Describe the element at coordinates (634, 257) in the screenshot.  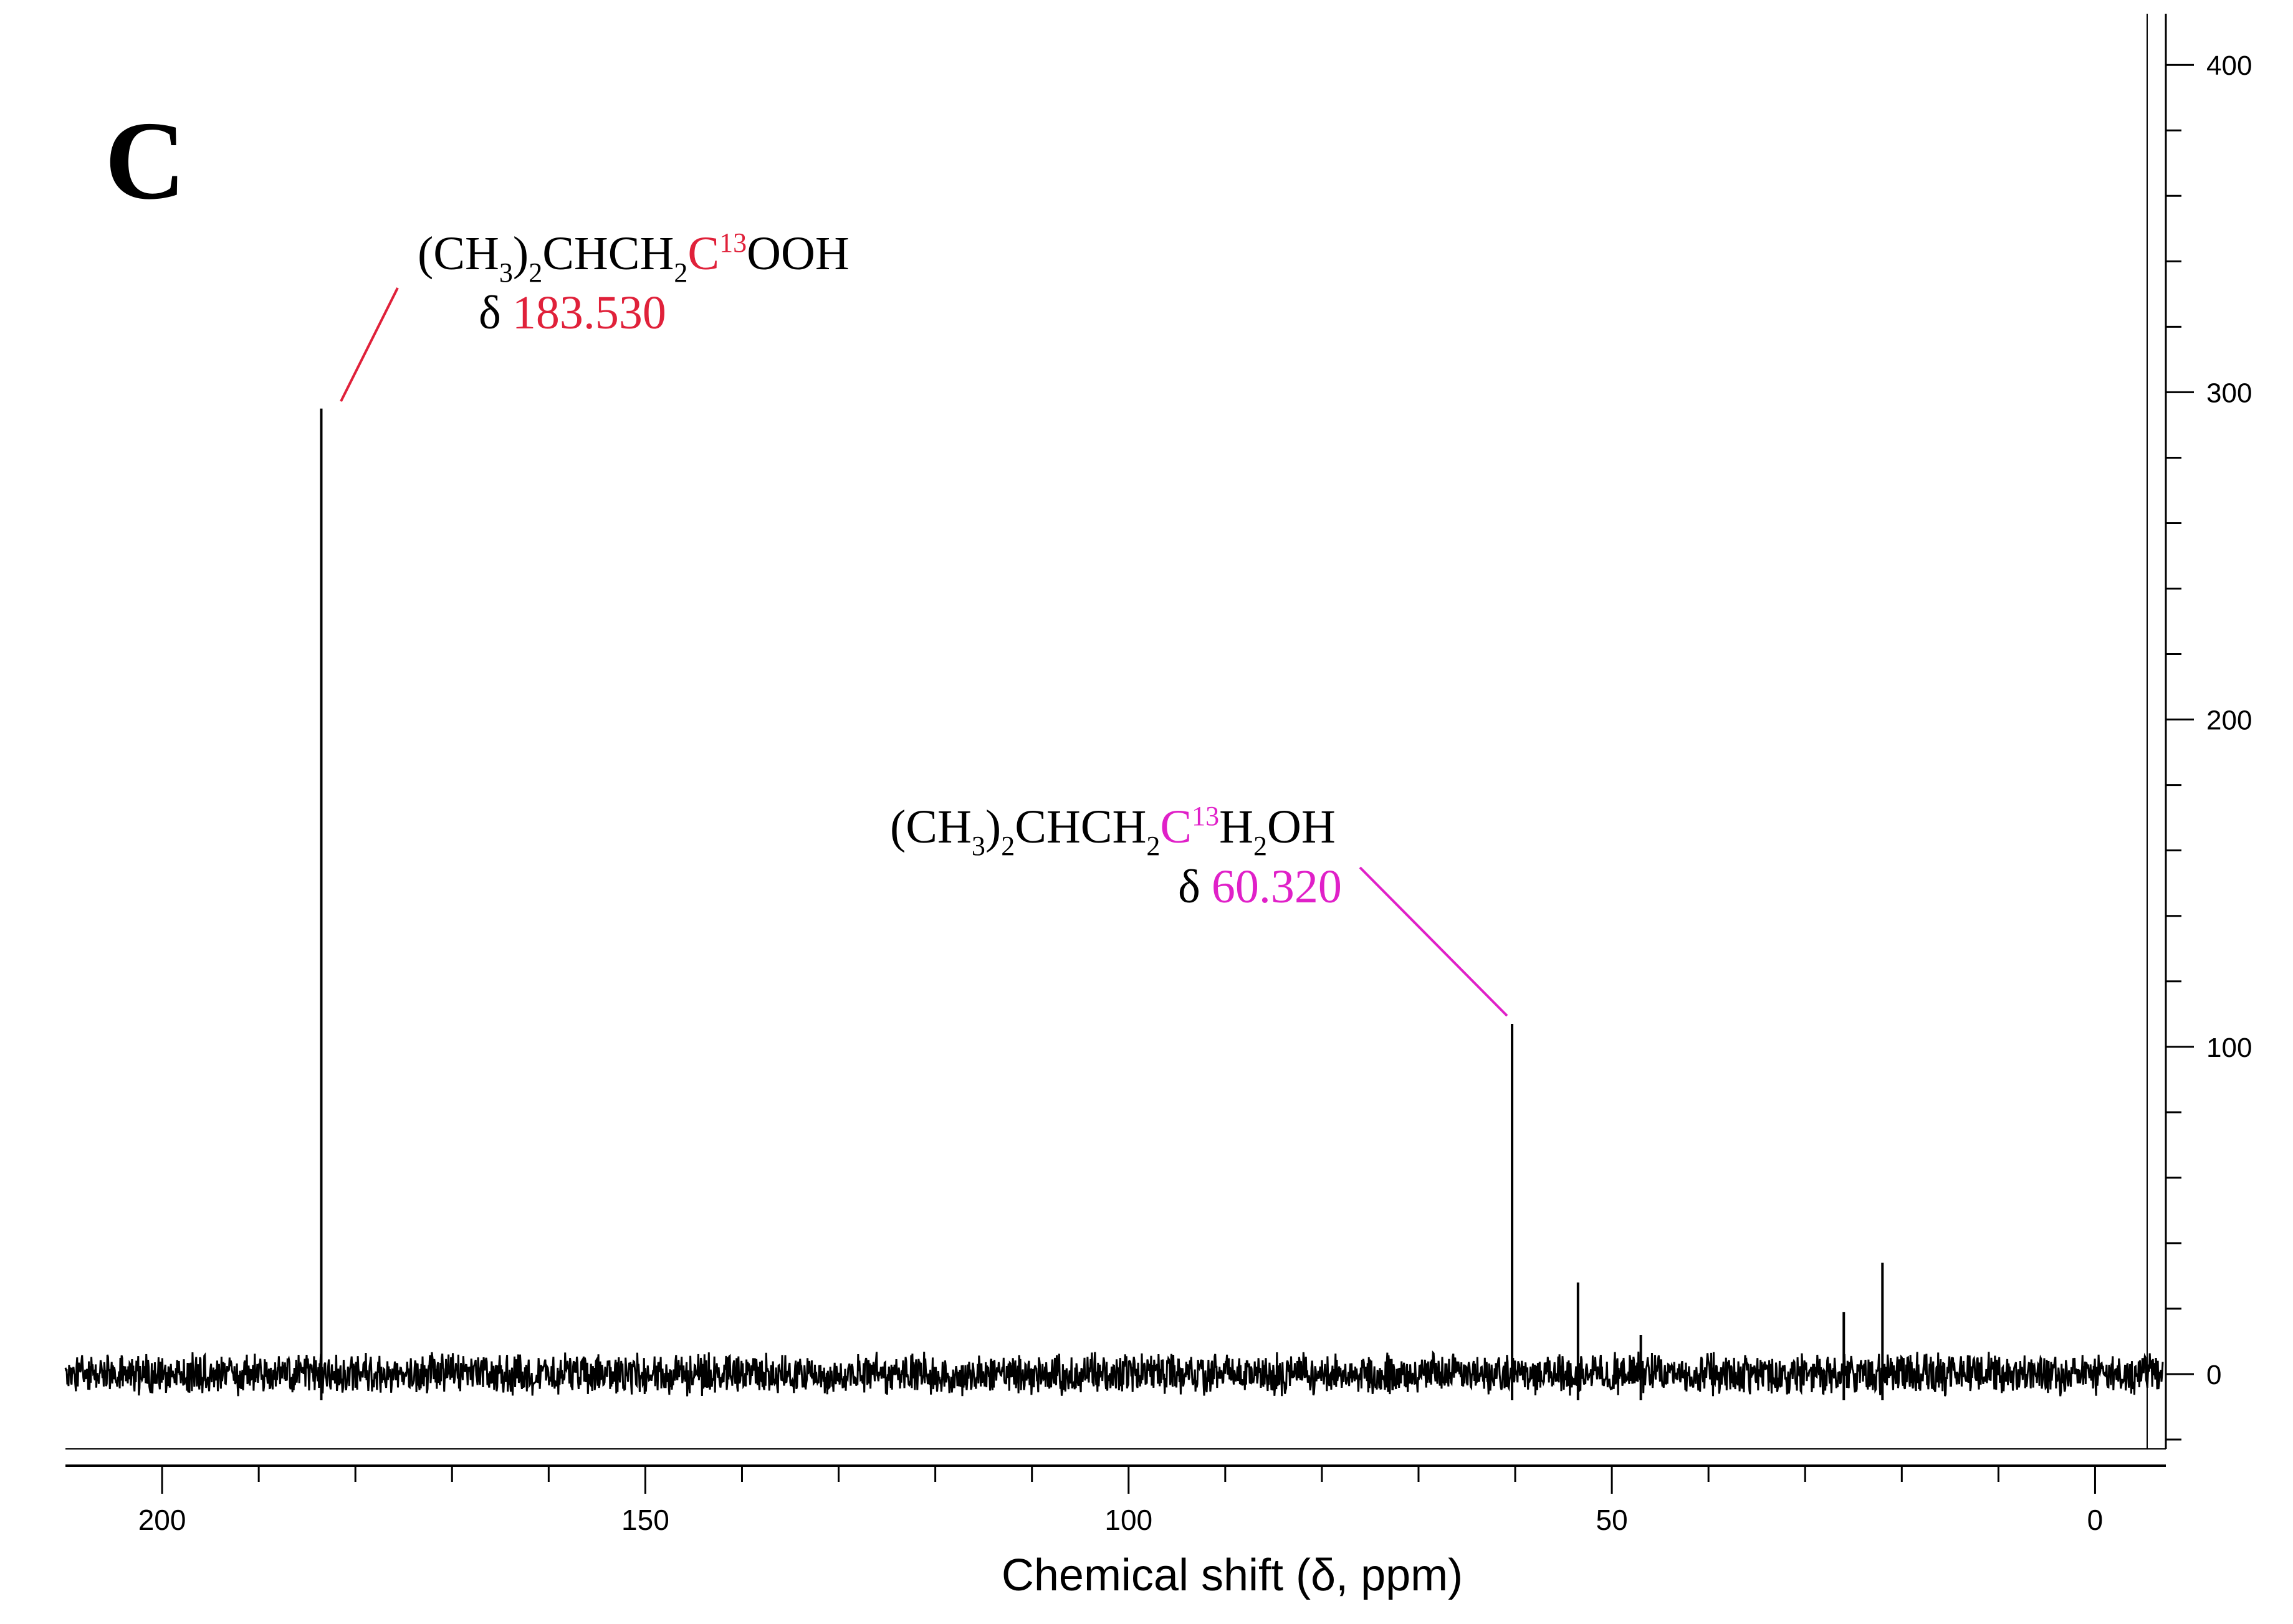
I see `carboxyl-formula: (CH3)2CHCH2C13OOH` at that location.